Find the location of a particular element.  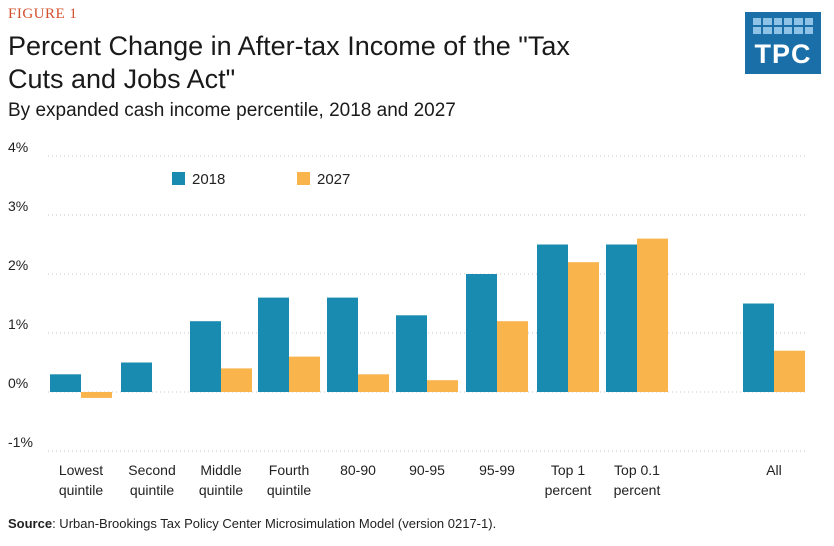

y-tick-label: 2% is located at coordinates (18, 265).